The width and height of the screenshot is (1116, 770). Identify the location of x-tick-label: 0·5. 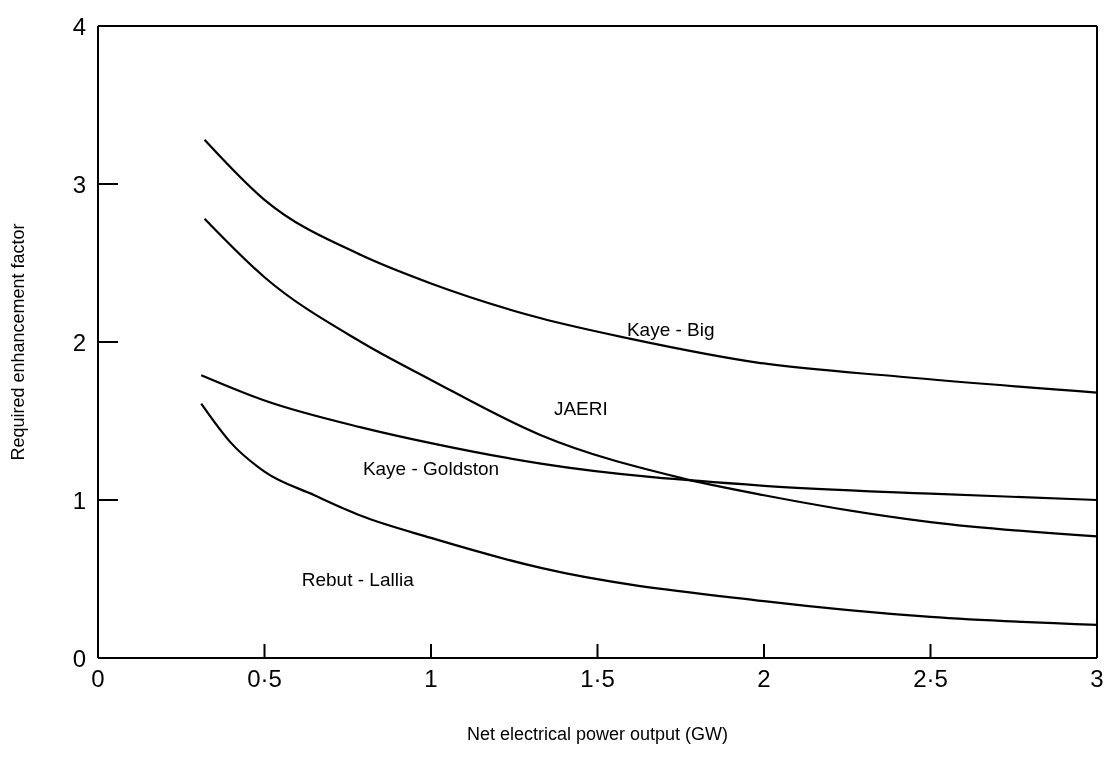
(264, 679).